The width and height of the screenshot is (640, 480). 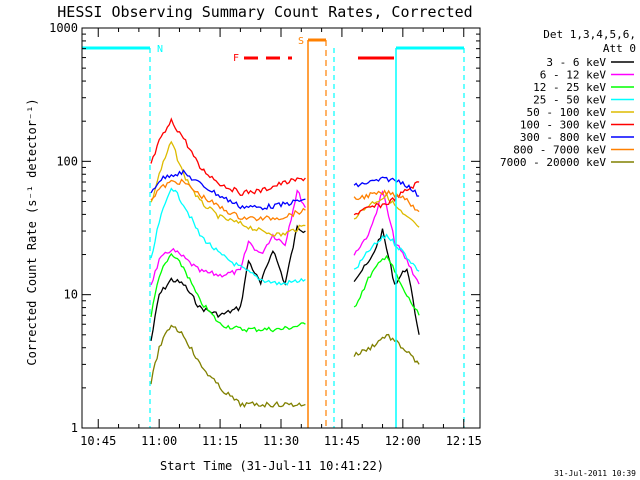 What do you see at coordinates (272, 466) in the screenshot?
I see `x-axis-label: Start Time (31-Jul-11 10:41:22)` at bounding box center [272, 466].